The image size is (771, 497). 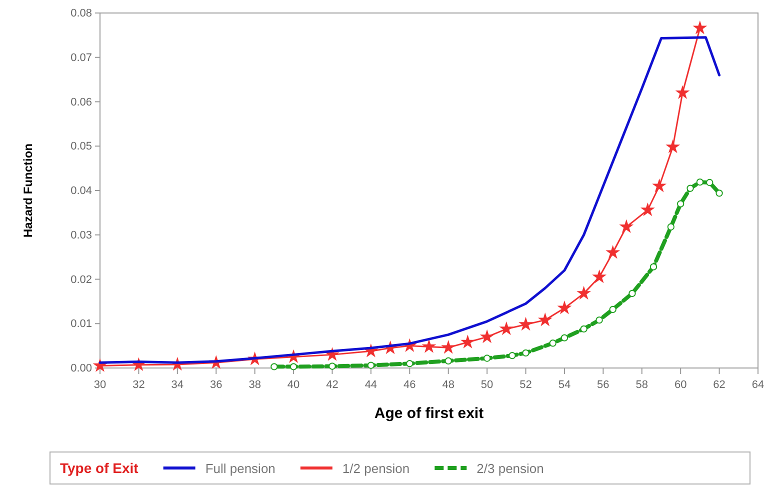 What do you see at coordinates (81, 280) in the screenshot?
I see `y-tick-label: 0.02` at bounding box center [81, 280].